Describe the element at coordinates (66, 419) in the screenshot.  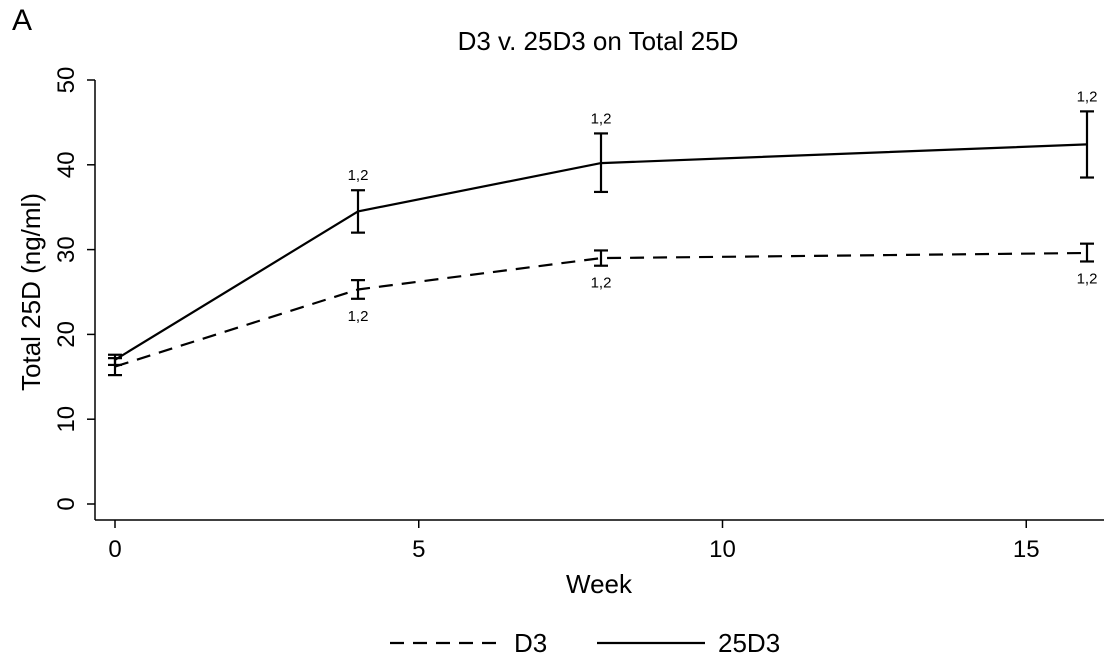
I see `y-tick-label: 10` at that location.